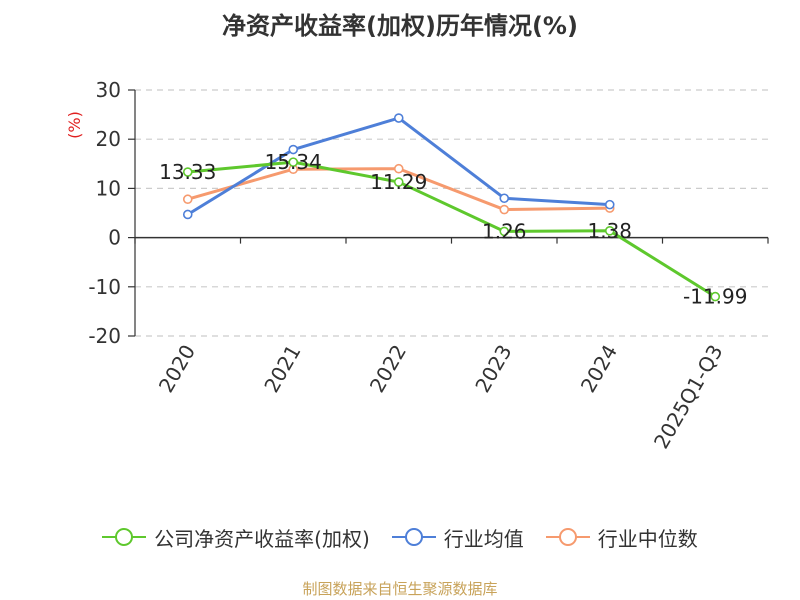 The height and width of the screenshot is (600, 800). Describe the element at coordinates (493, 369) in the screenshot. I see `x-tick-label: 2023` at that location.